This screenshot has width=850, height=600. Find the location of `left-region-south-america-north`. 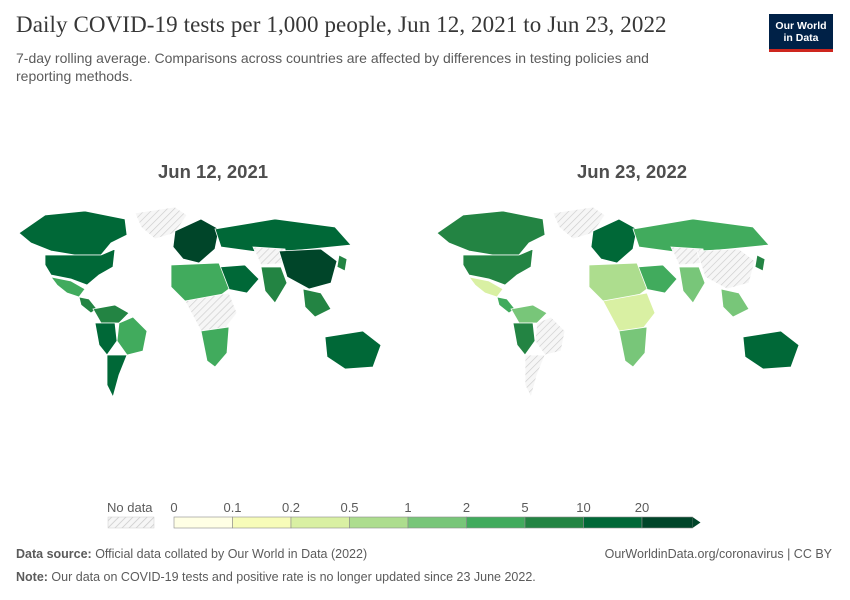

left-region-south-america-north is located at coordinates (111, 314).